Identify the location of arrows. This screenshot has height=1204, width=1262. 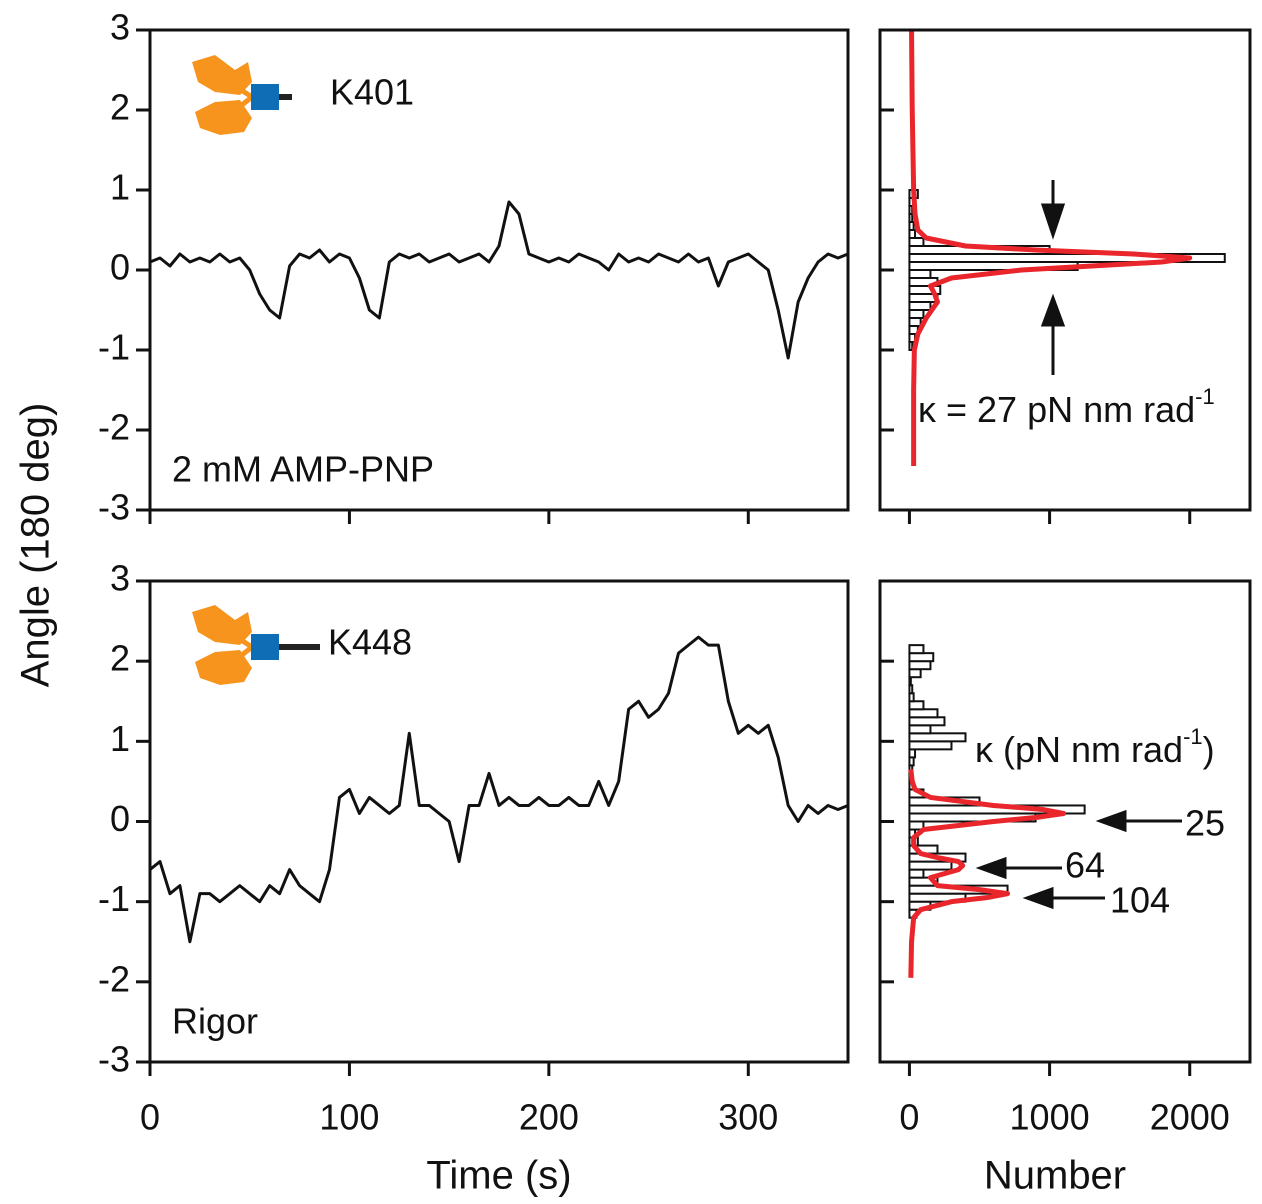
(1078, 545).